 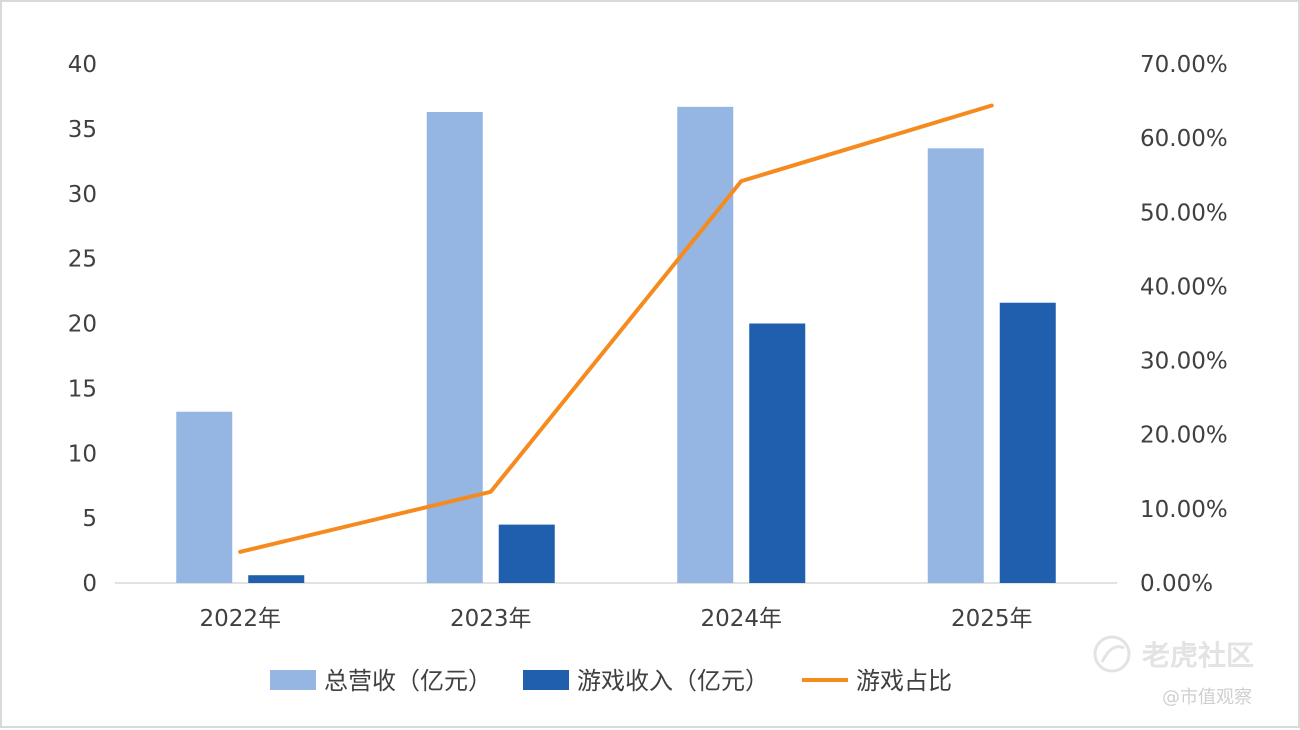 I want to click on right-axis-tick-label: 20.00%, so click(x=1184, y=436).